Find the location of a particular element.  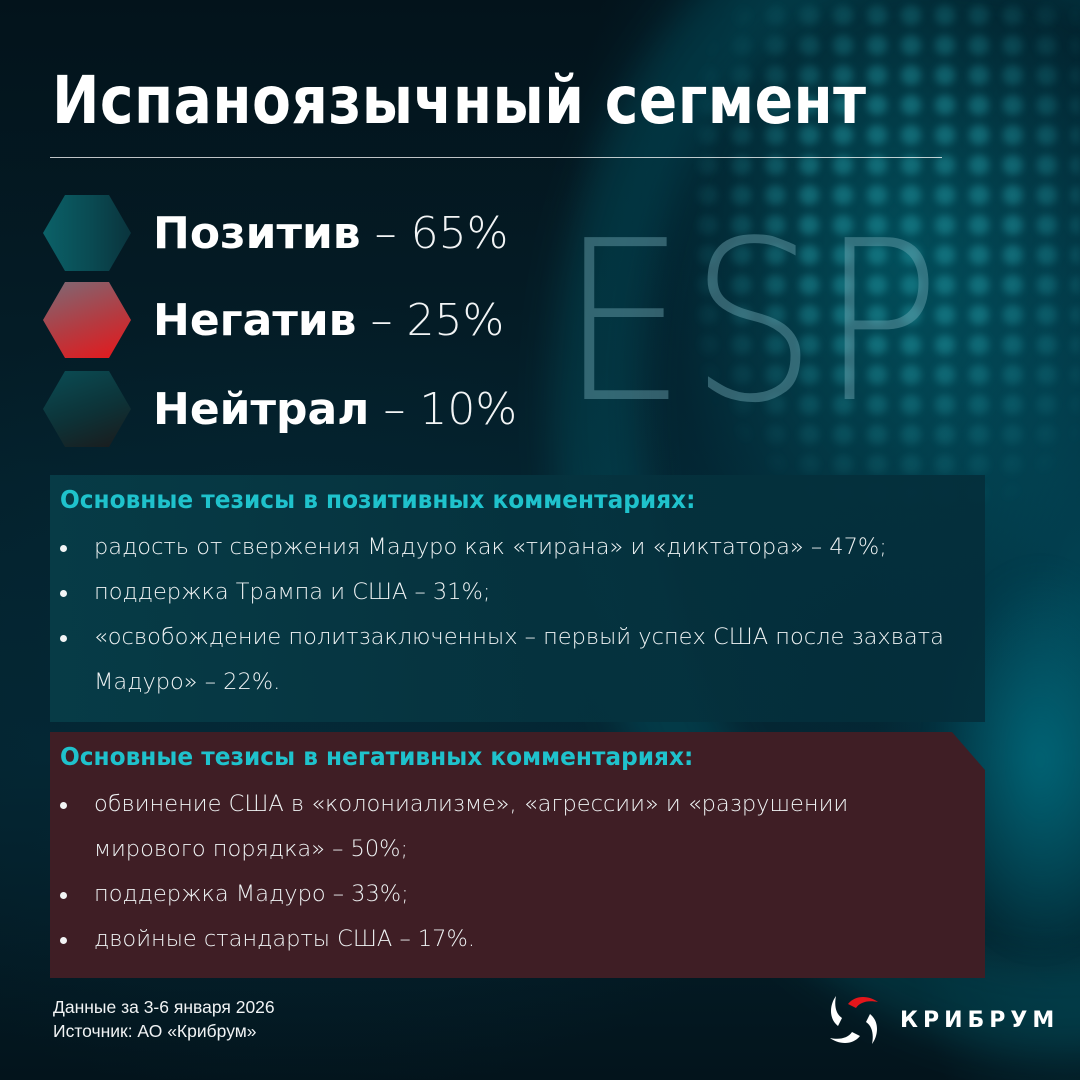

hexagon-neutral-icon is located at coordinates (87, 409).